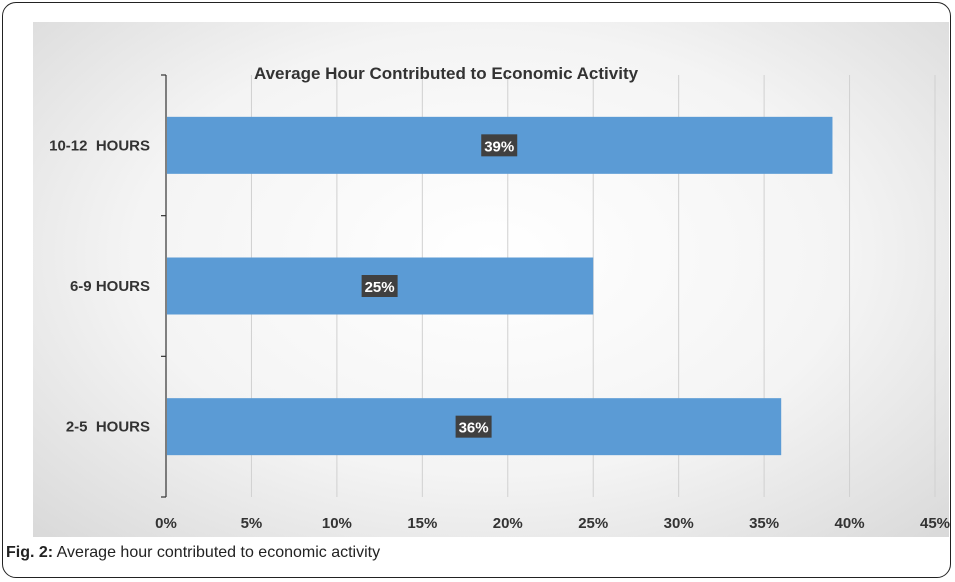 The image size is (955, 582). I want to click on x-tick-label: 5%, so click(252, 523).